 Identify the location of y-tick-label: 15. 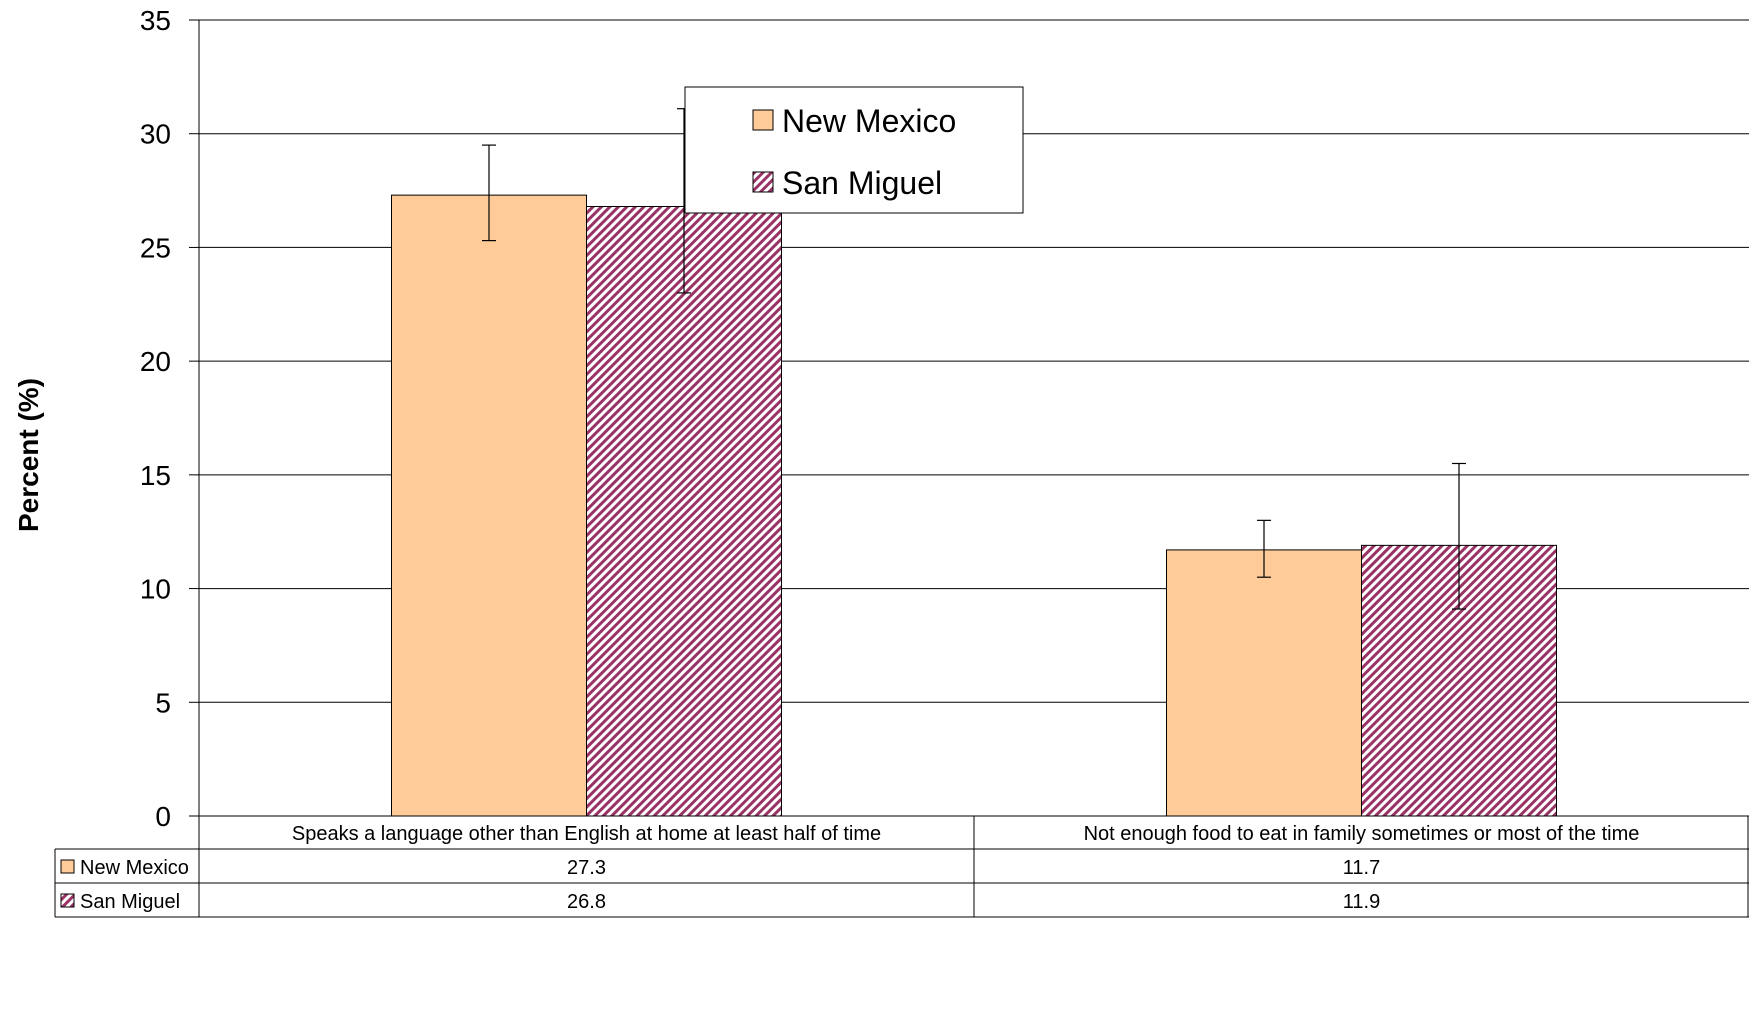
(155, 475).